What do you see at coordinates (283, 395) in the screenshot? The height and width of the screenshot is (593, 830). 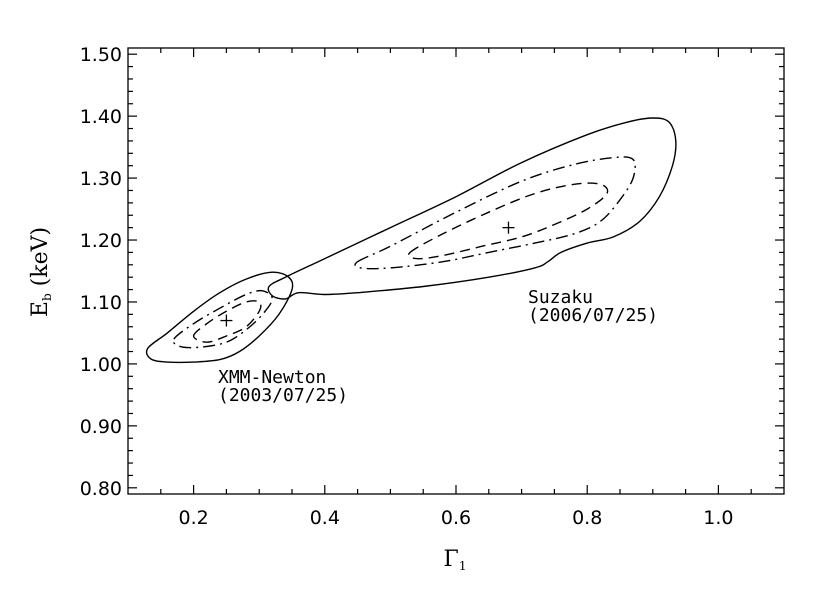 I see `annotation-xmm-line2: (2003/07/25)` at bounding box center [283, 395].